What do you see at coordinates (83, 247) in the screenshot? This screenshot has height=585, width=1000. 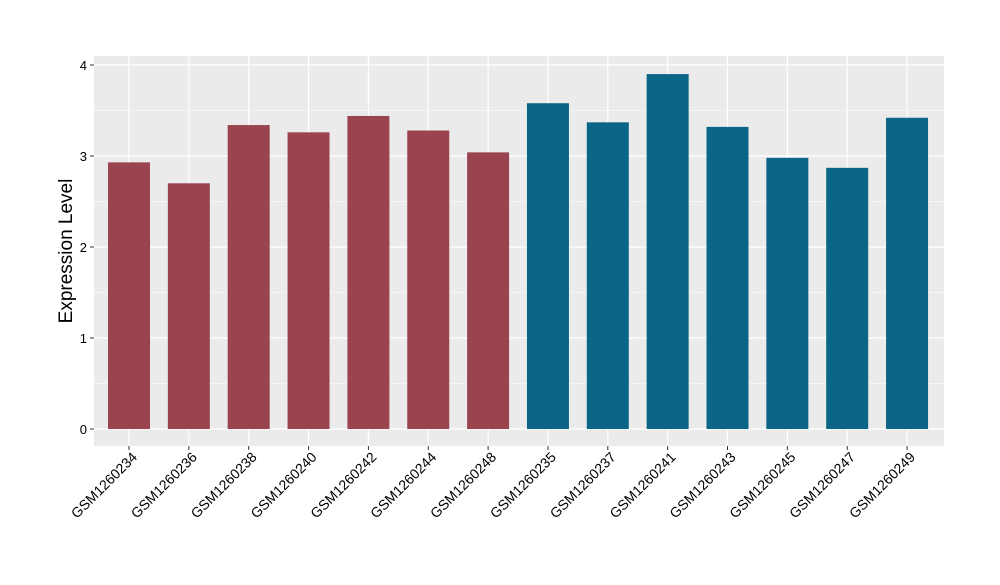 I see `y-tick-label: 2` at bounding box center [83, 247].